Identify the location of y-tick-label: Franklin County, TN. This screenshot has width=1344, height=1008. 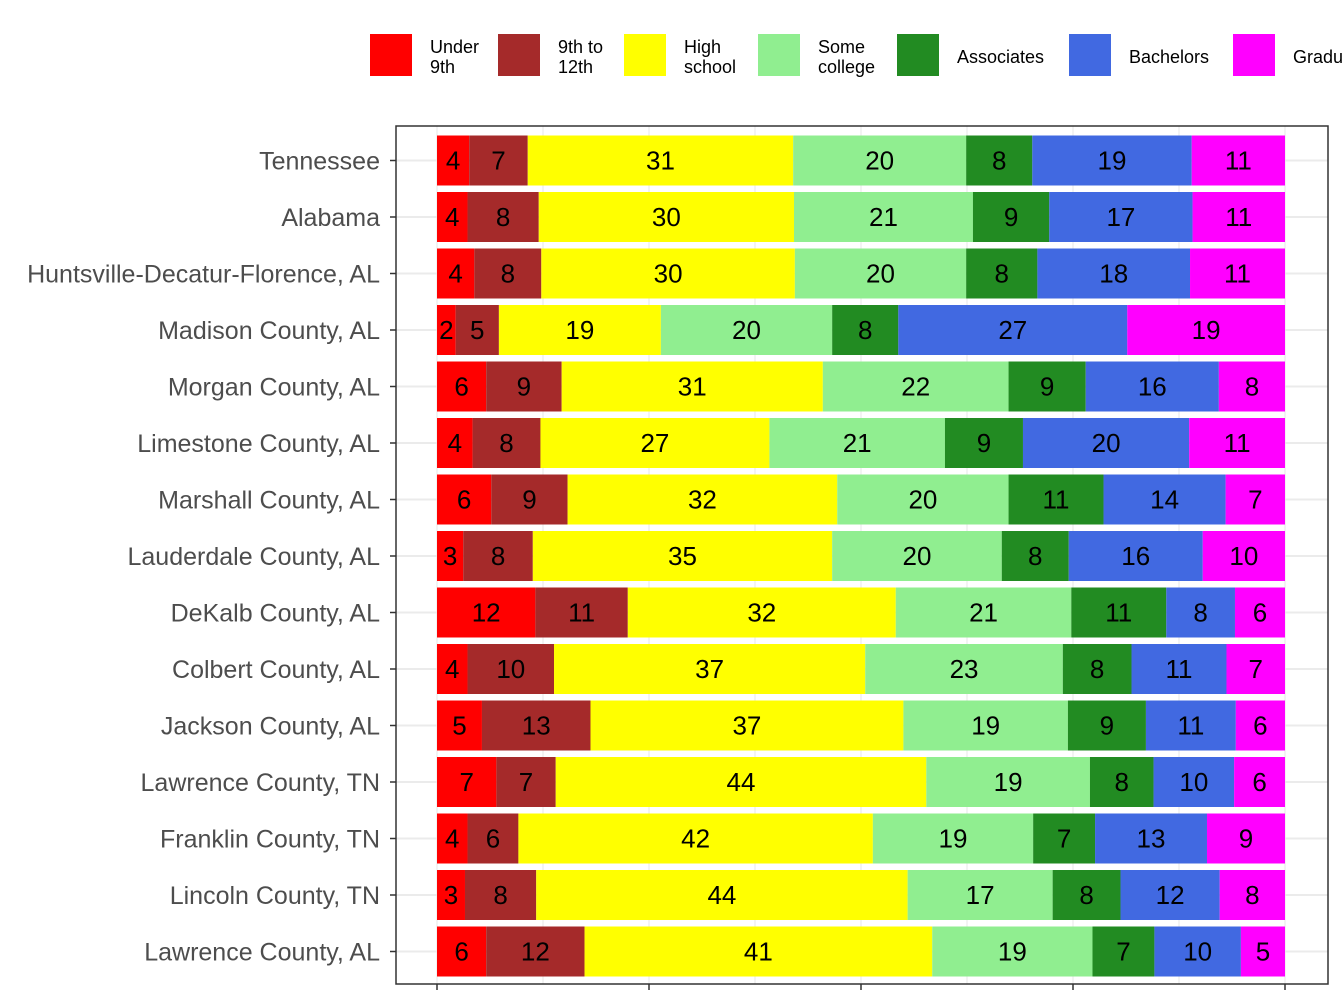
(270, 840).